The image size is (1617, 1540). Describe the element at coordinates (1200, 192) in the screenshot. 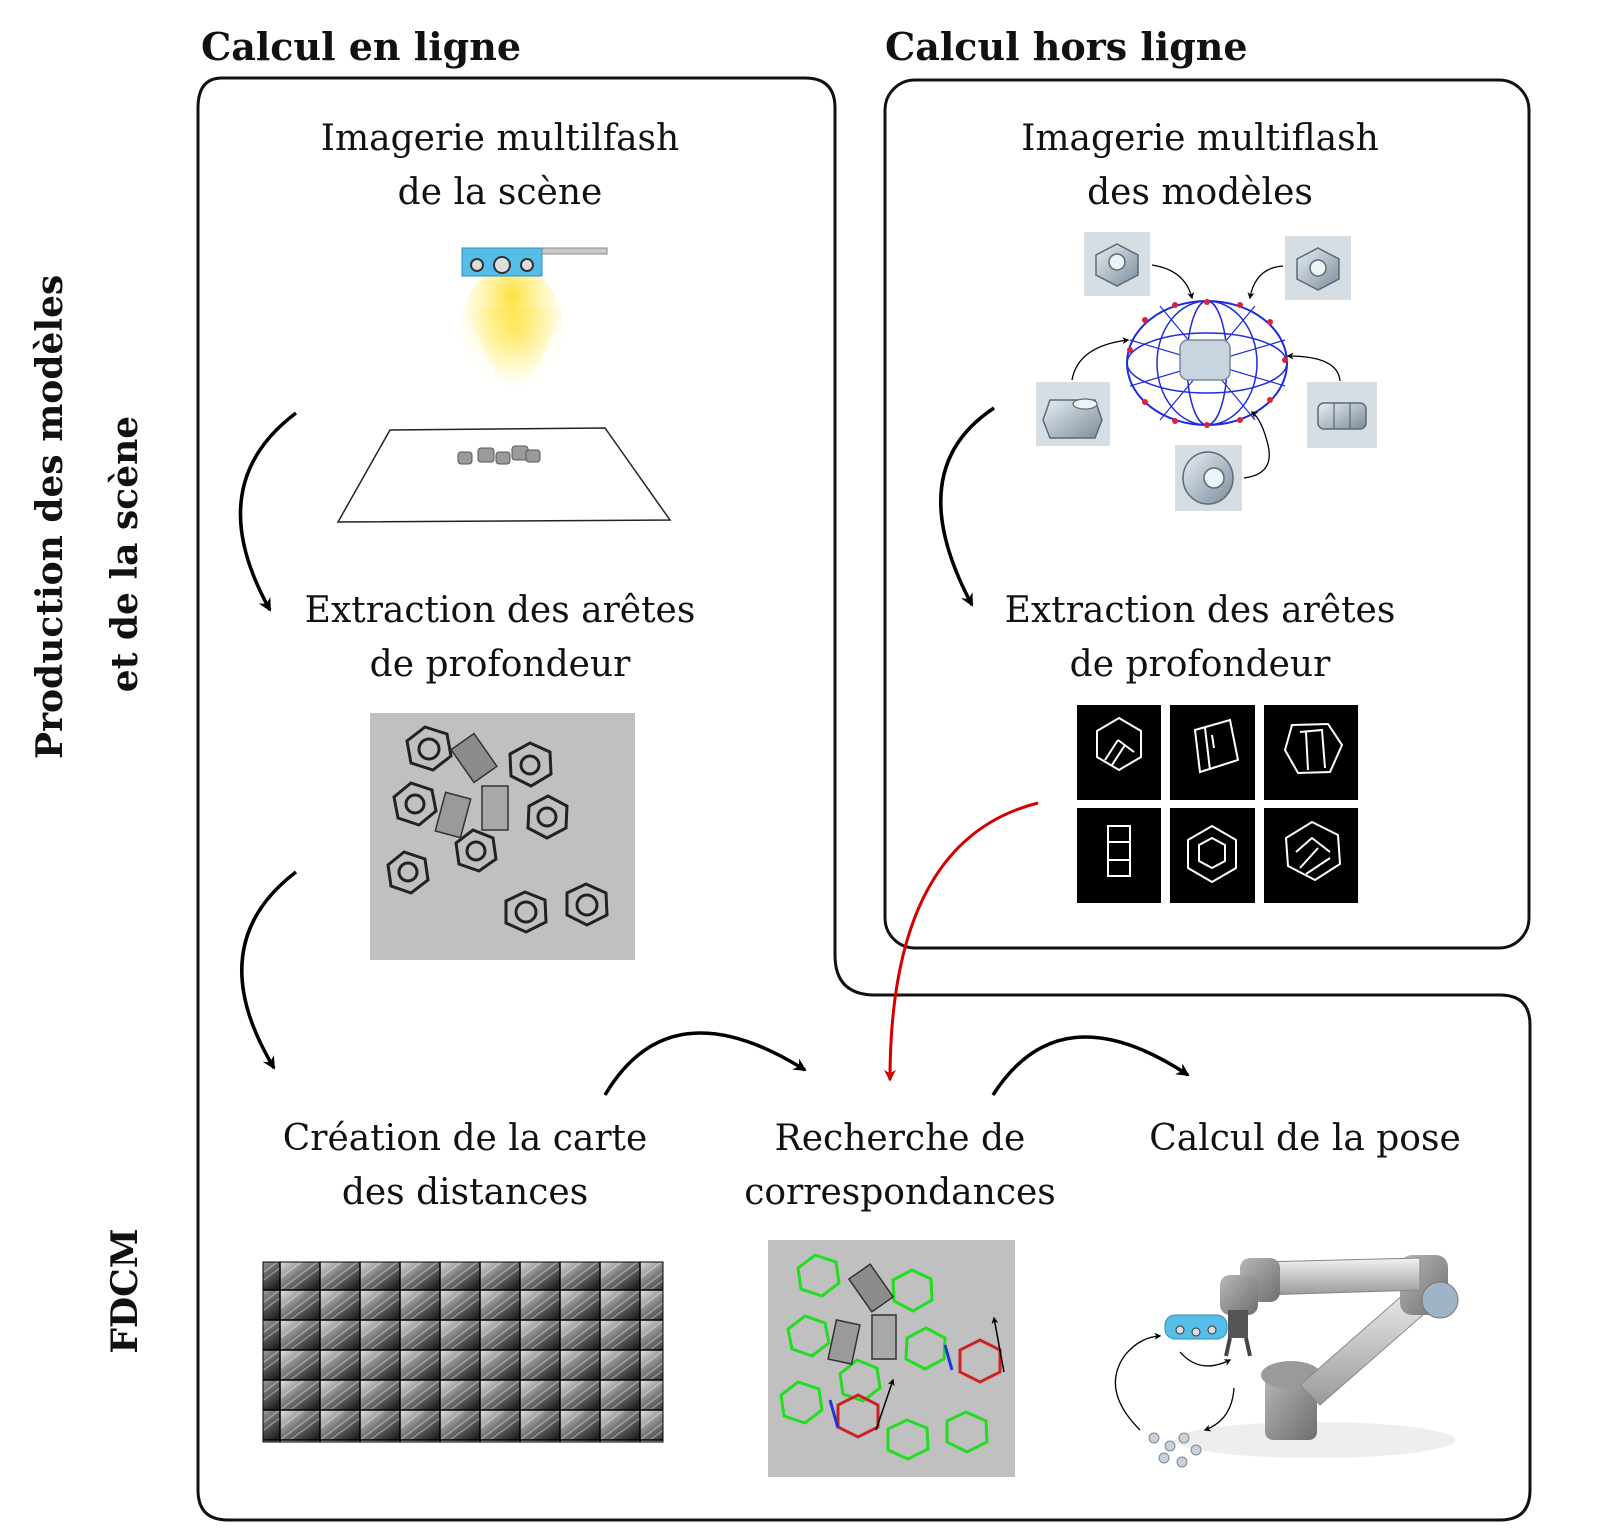

I see `step-model-imaging-line2: des modèles` at that location.